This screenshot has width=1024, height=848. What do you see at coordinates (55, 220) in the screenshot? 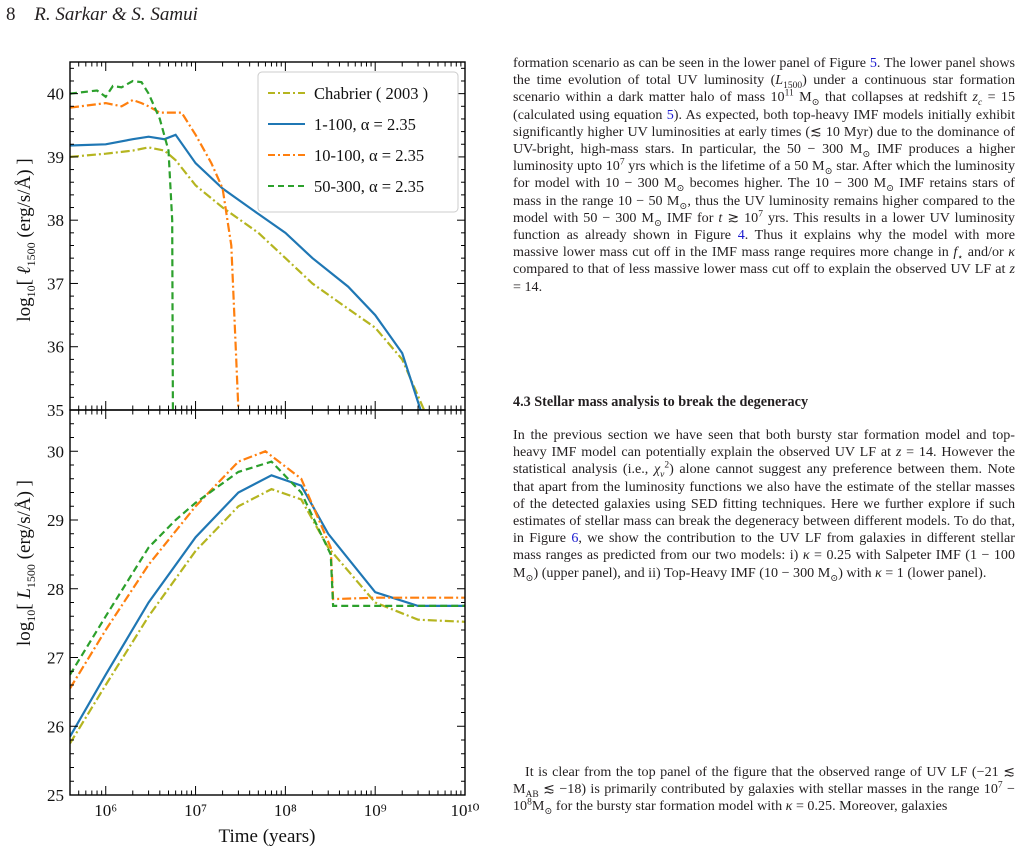
I see `upper-y-tick-label: 38` at bounding box center [55, 220].